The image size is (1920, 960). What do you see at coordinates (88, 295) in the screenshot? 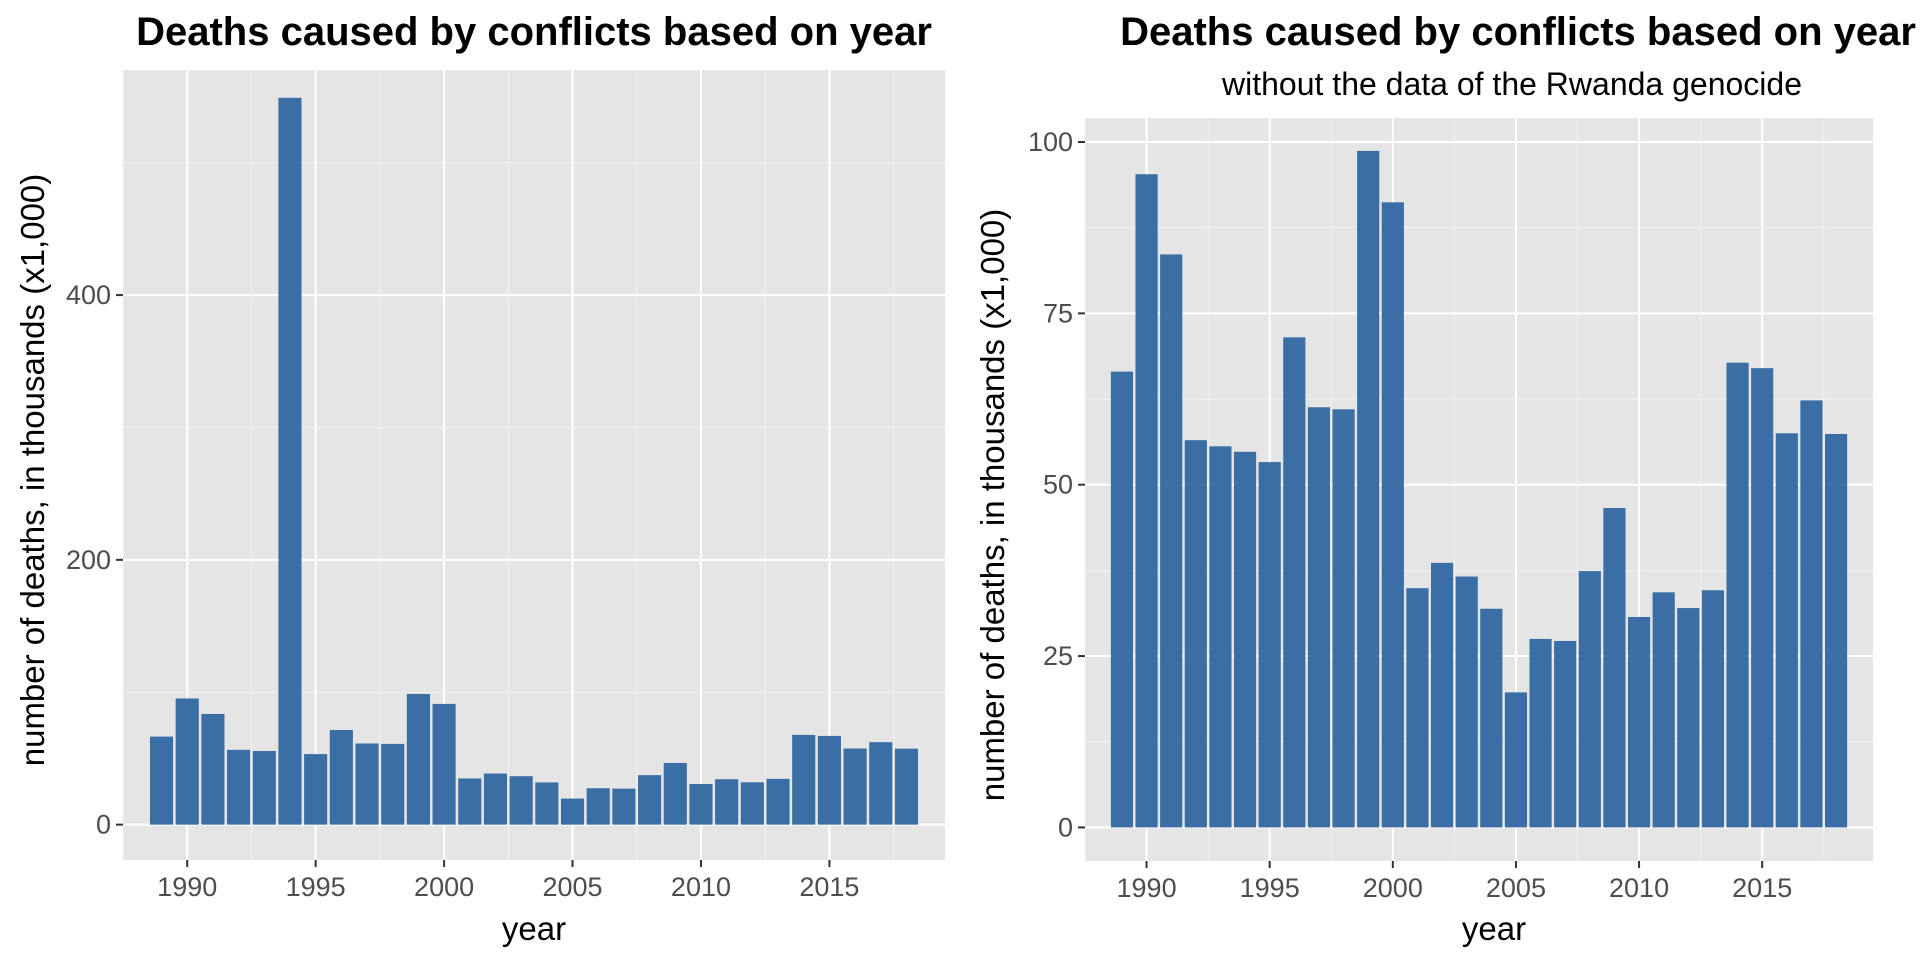
I see `y-tick-label: 400` at bounding box center [88, 295].